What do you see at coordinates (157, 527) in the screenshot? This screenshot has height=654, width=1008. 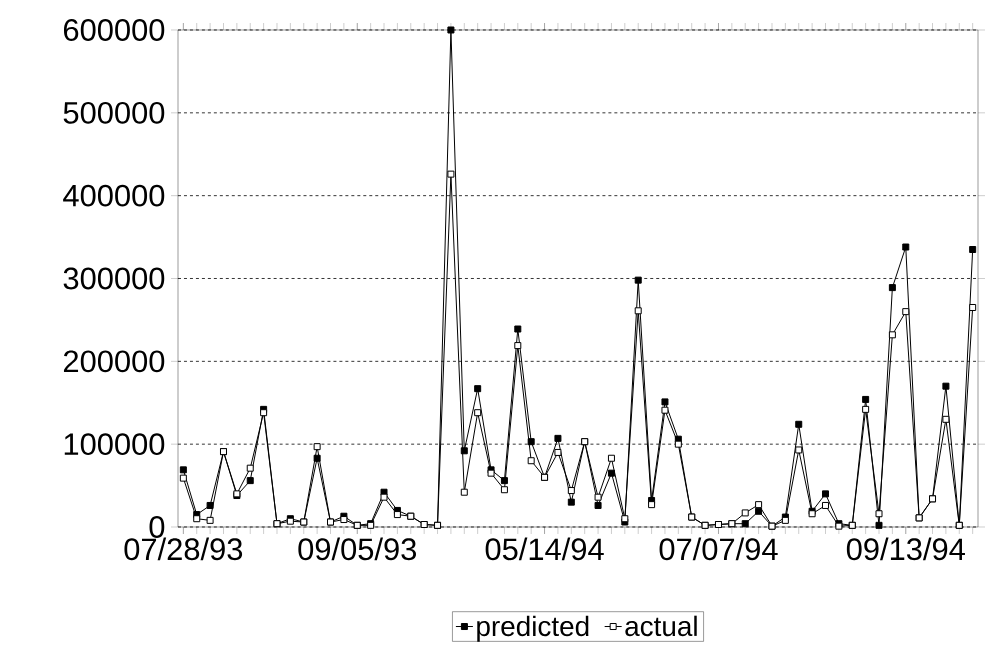 I see `y-tick-label: 0` at bounding box center [157, 527].